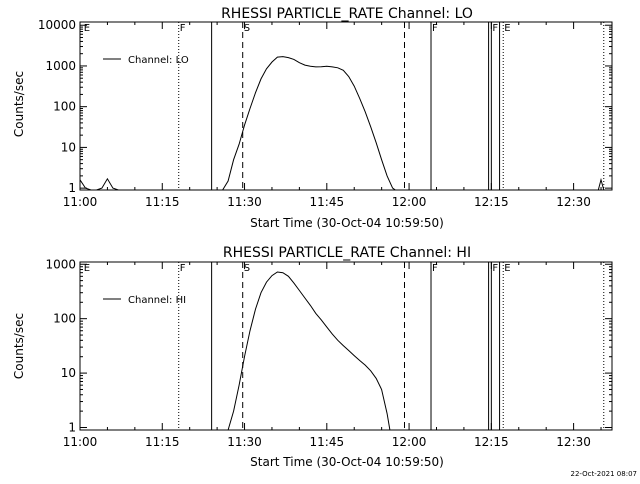 This screenshot has height=484, width=640. Describe the element at coordinates (157, 300) in the screenshot. I see `legend-label: Channel: HI` at that location.